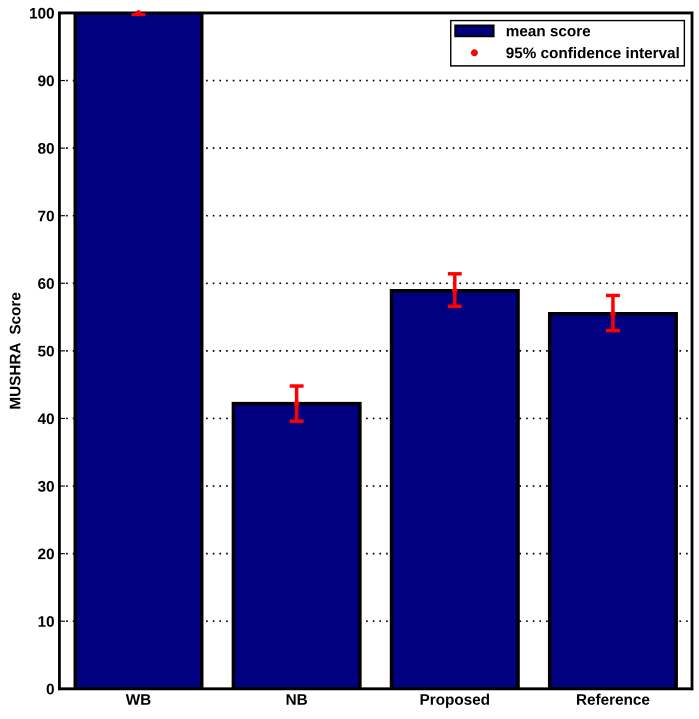 The width and height of the screenshot is (699, 719). Describe the element at coordinates (455, 701) in the screenshot. I see `x-tick-label: Proposed` at that location.